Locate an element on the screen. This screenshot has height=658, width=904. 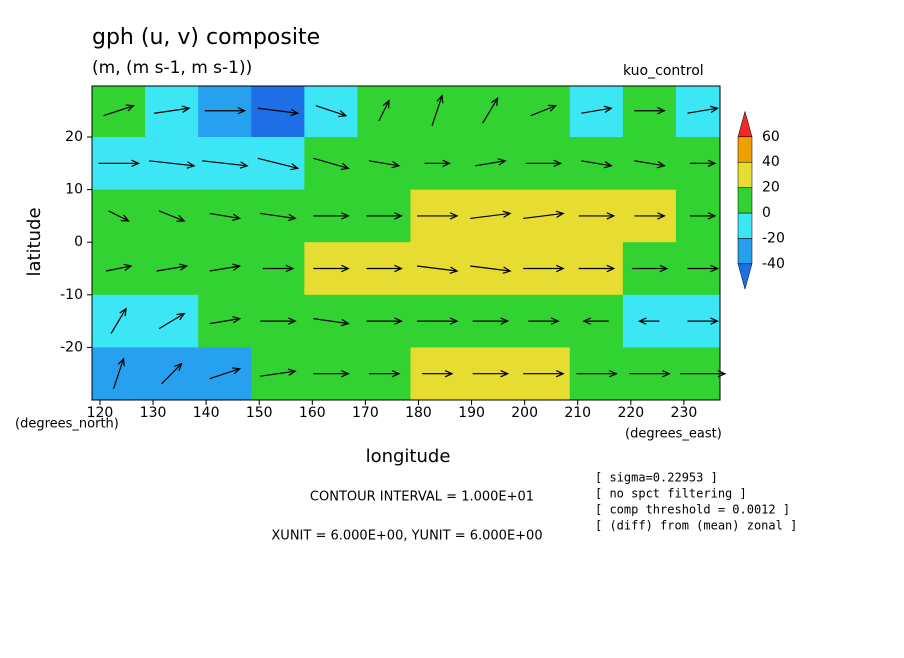
colorbar-label: 60 is located at coordinates (771, 137).